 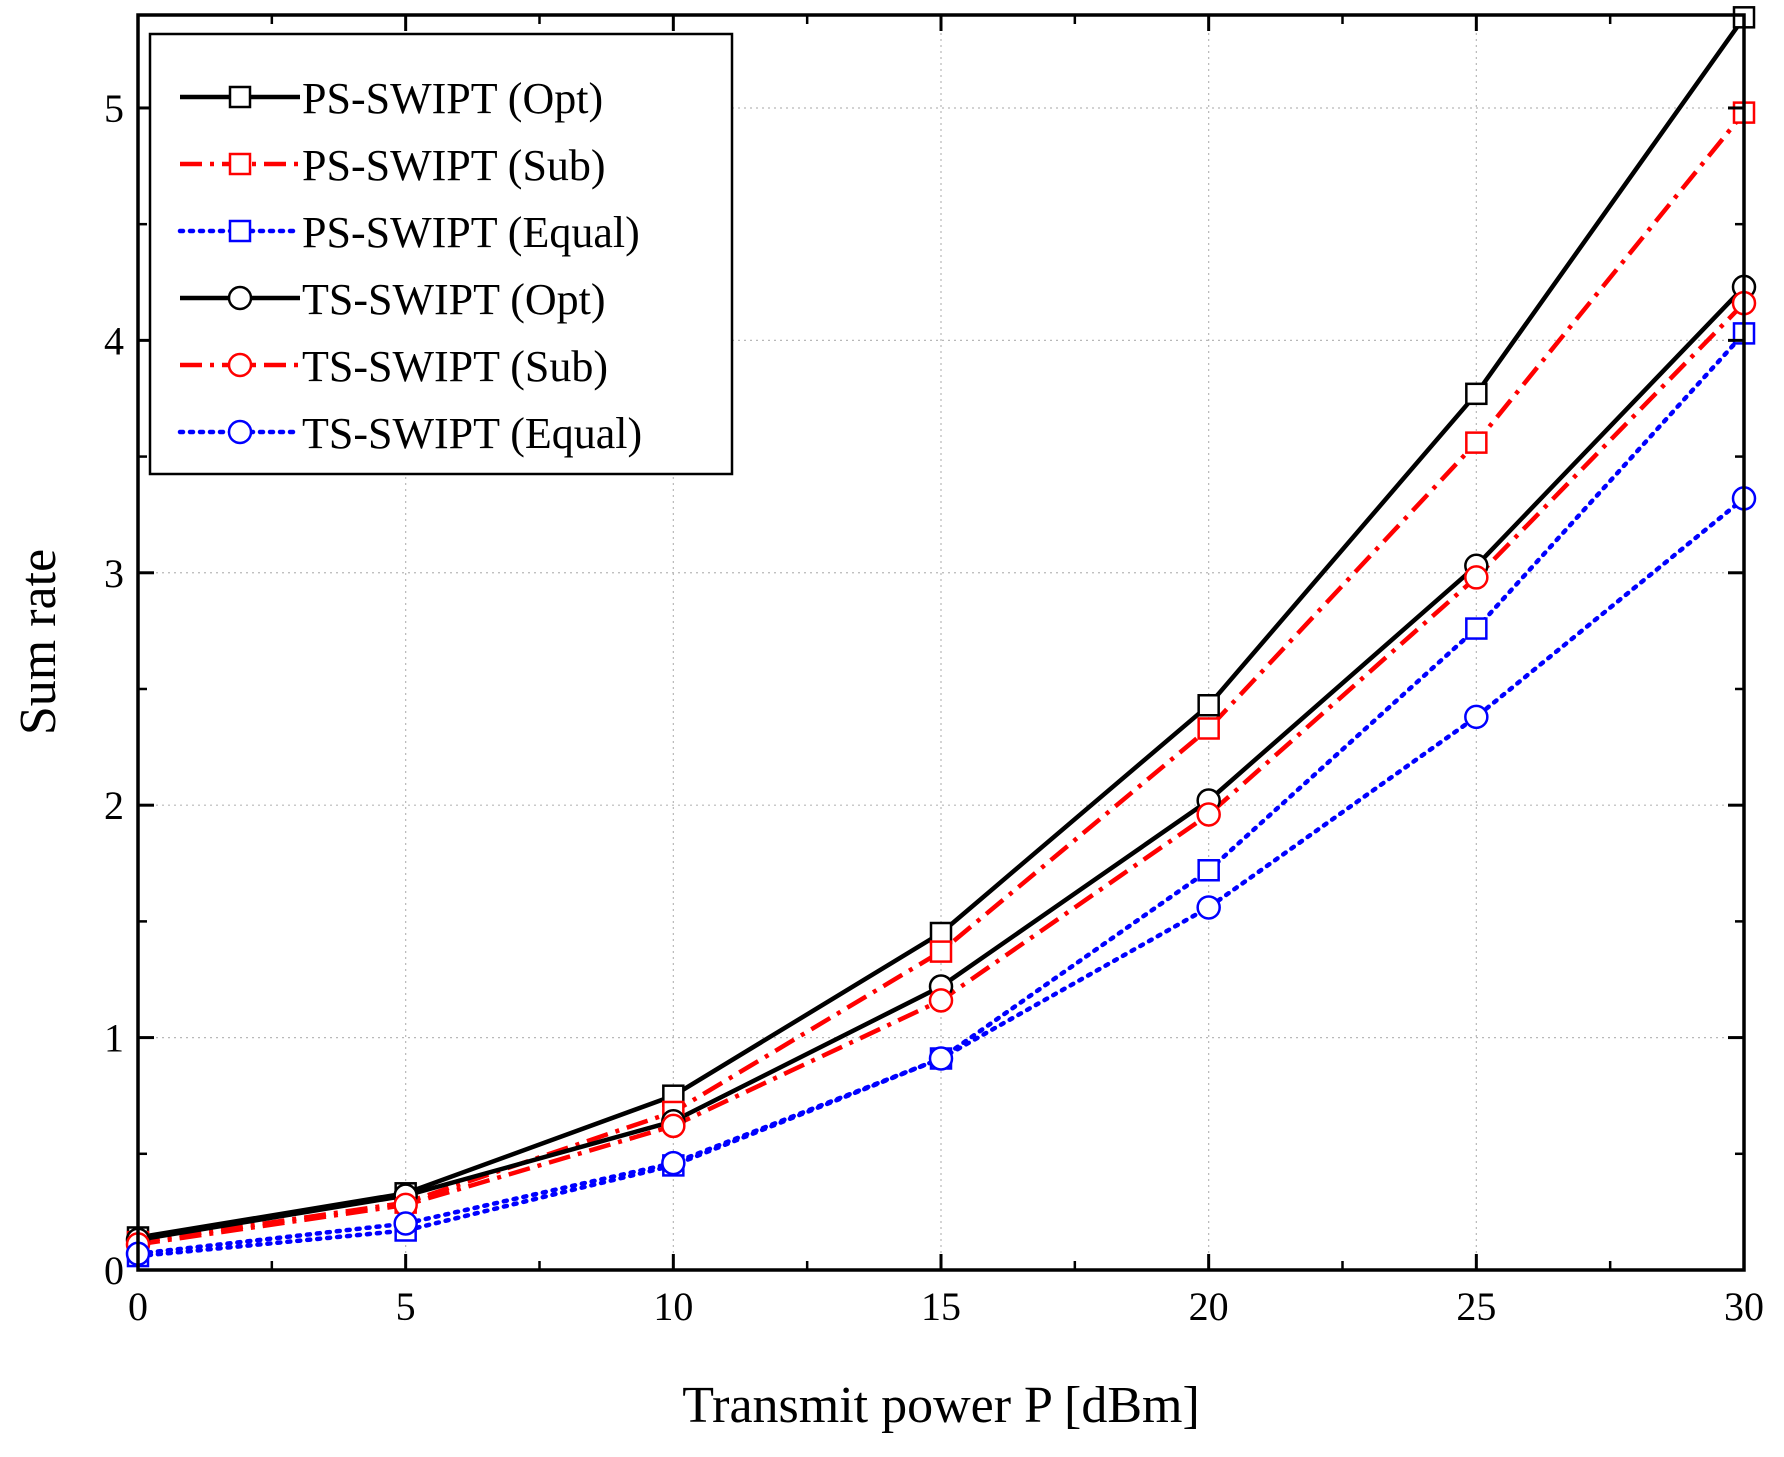 I want to click on legend-label: PS-SWIPT (Sub), so click(x=454, y=165).